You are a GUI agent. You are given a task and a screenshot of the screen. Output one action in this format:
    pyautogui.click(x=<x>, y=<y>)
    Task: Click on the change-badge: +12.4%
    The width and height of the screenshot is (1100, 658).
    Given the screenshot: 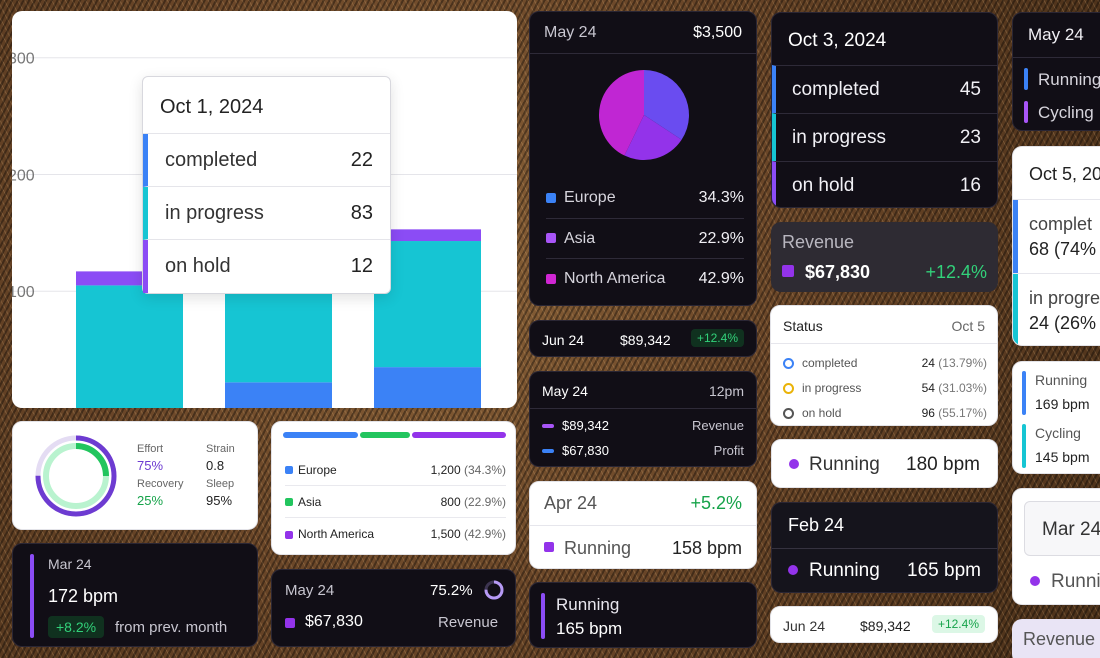 What is the action you would take?
    pyautogui.click(x=958, y=624)
    